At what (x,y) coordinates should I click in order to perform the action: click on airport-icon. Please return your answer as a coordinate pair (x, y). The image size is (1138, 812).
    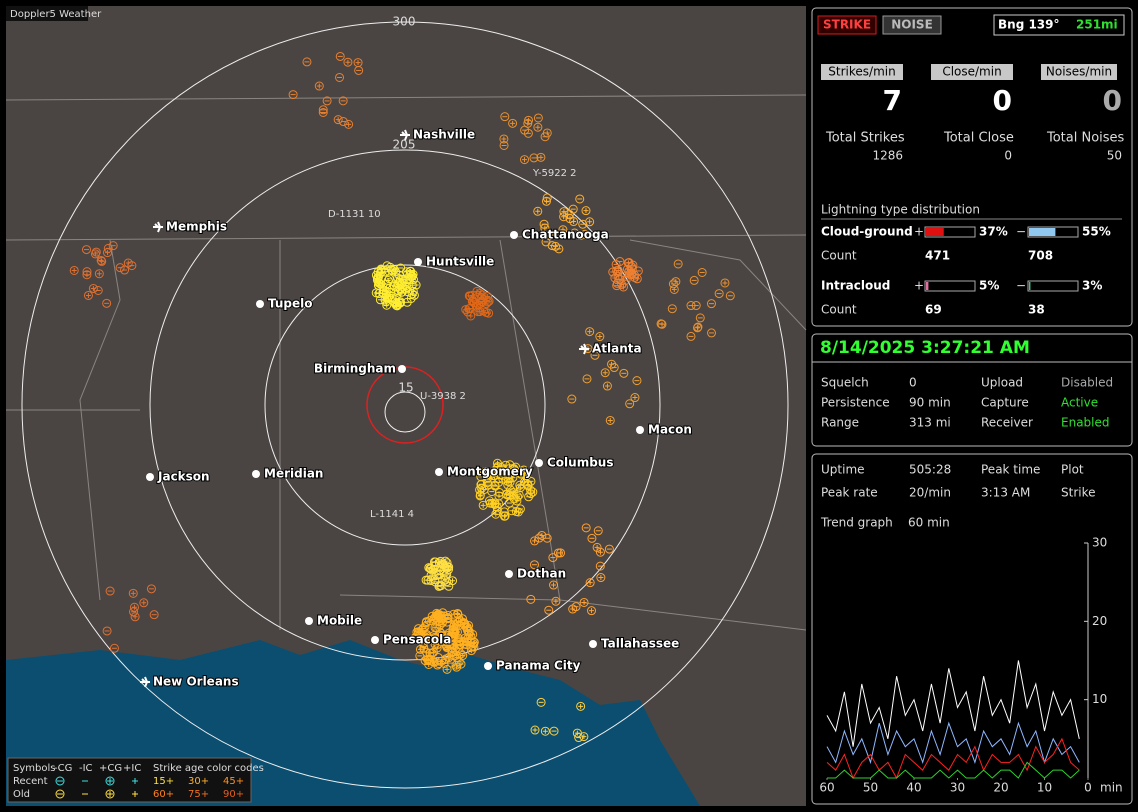
    Looking at the image, I should click on (145, 682).